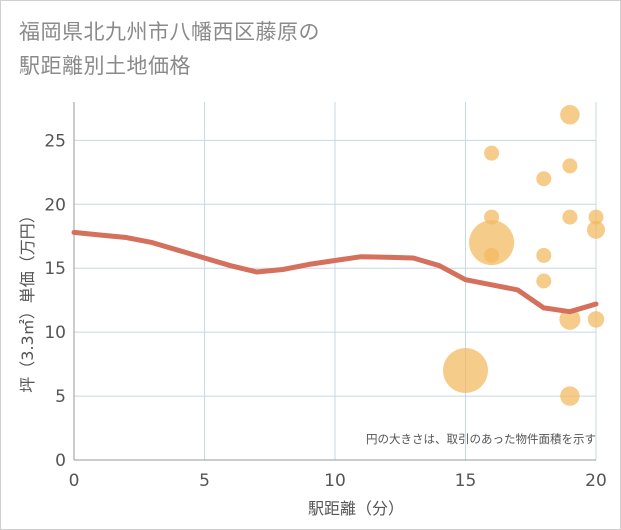  I want to click on chart-title: 福岡県北九州市八幡西区藤原の 駅距離別土地価格, so click(229, 49).